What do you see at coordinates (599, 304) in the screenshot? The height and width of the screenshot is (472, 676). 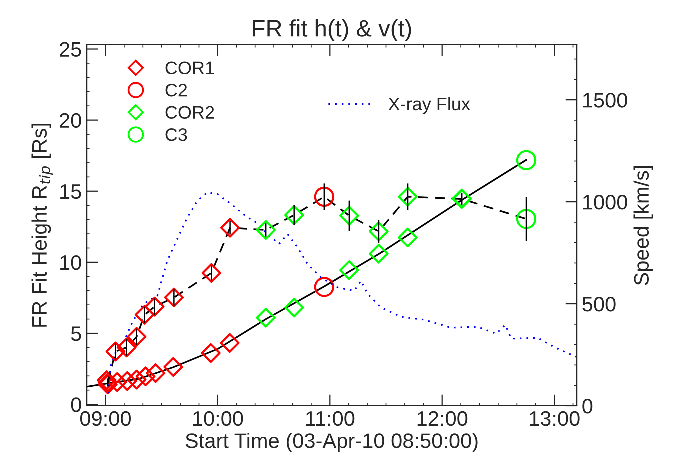 I see `y2-tick-label: 500` at bounding box center [599, 304].